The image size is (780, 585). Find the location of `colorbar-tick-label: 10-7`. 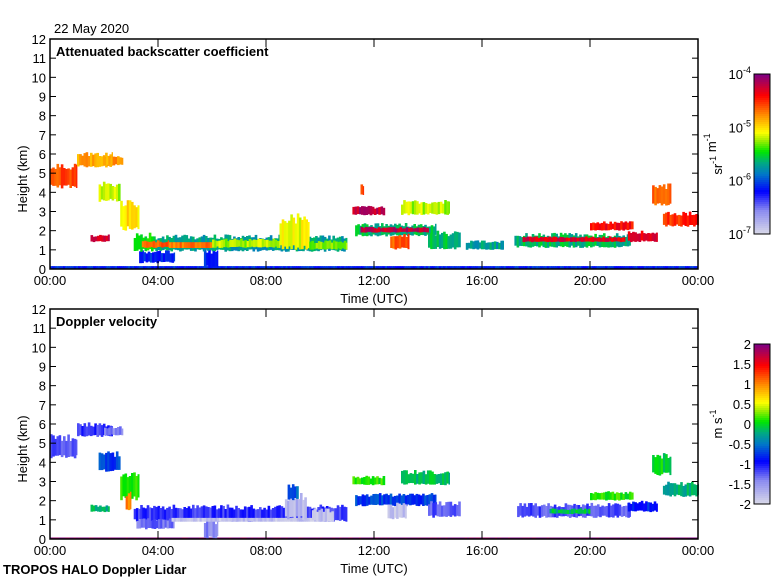

colorbar-tick-label: 10-7 is located at coordinates (740, 233).